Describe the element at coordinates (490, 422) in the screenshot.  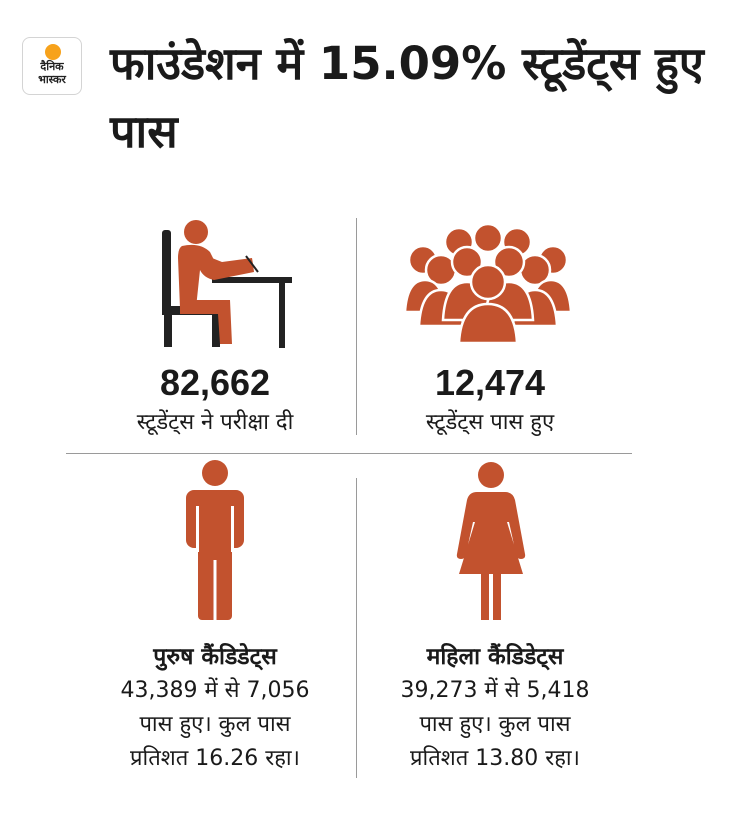
I see `passed-label: स्टूडेंट्स पास हुए` at that location.